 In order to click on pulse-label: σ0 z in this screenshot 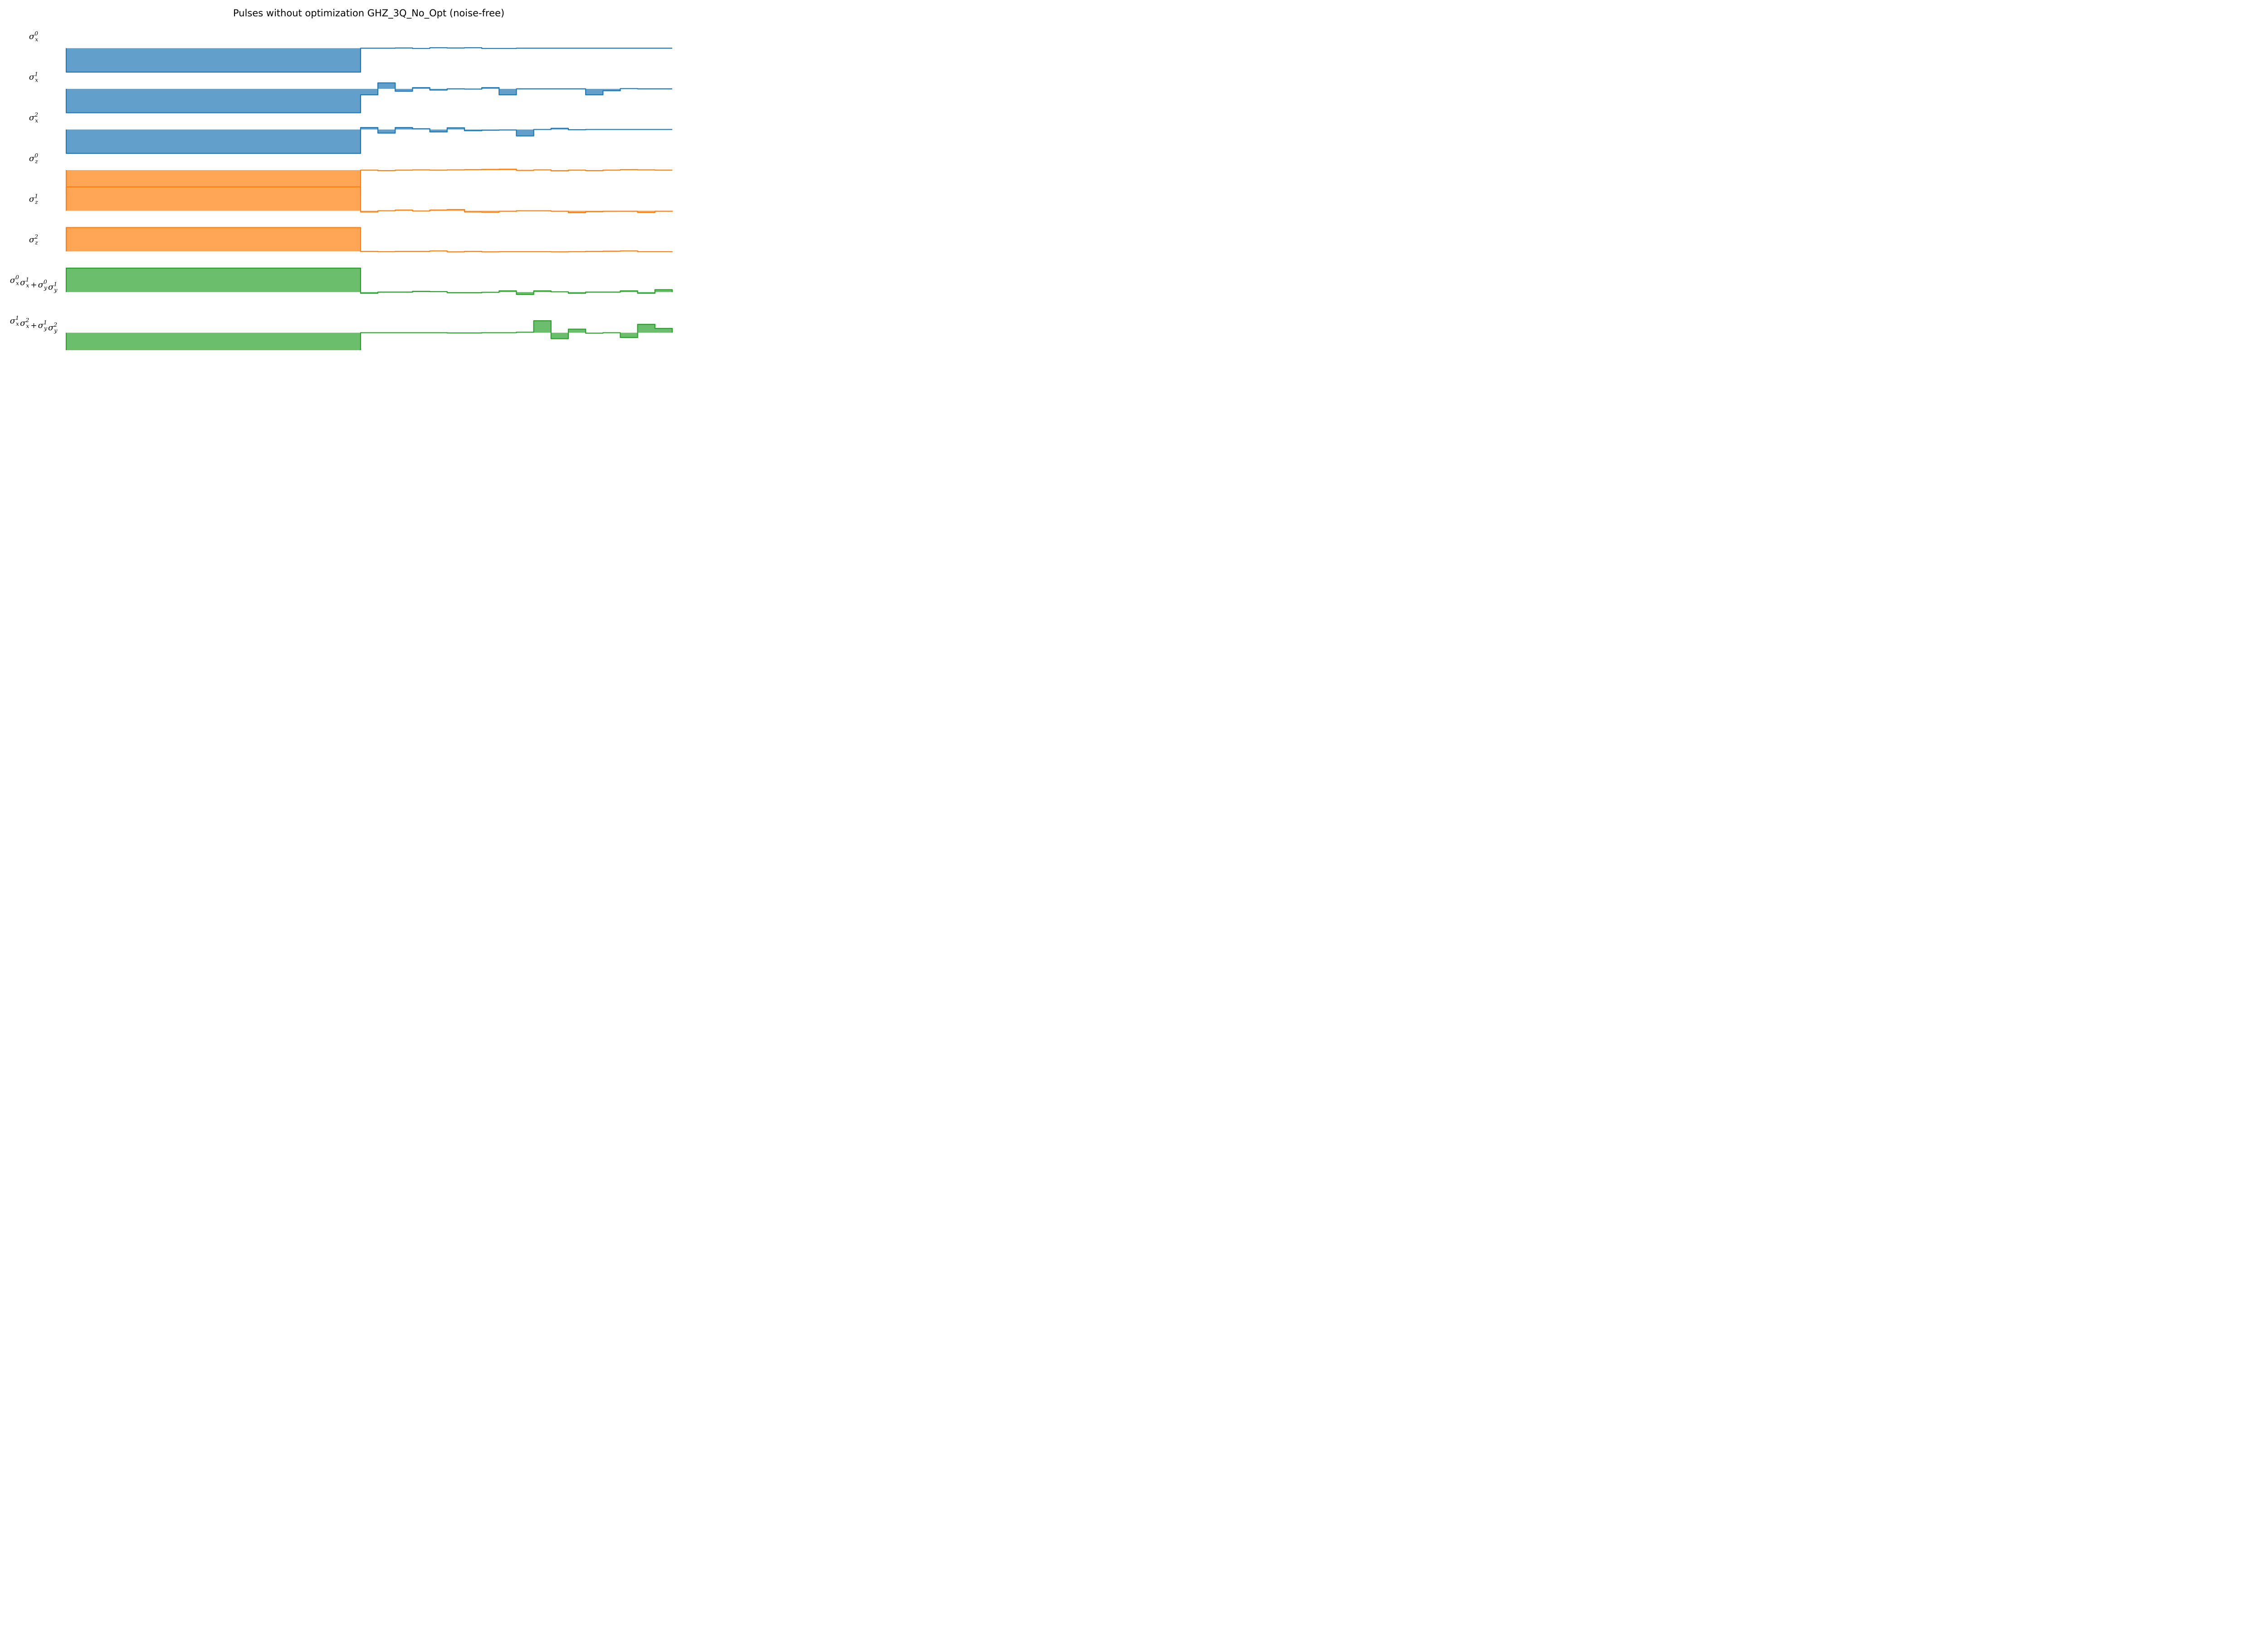, I will do `click(33, 158)`.